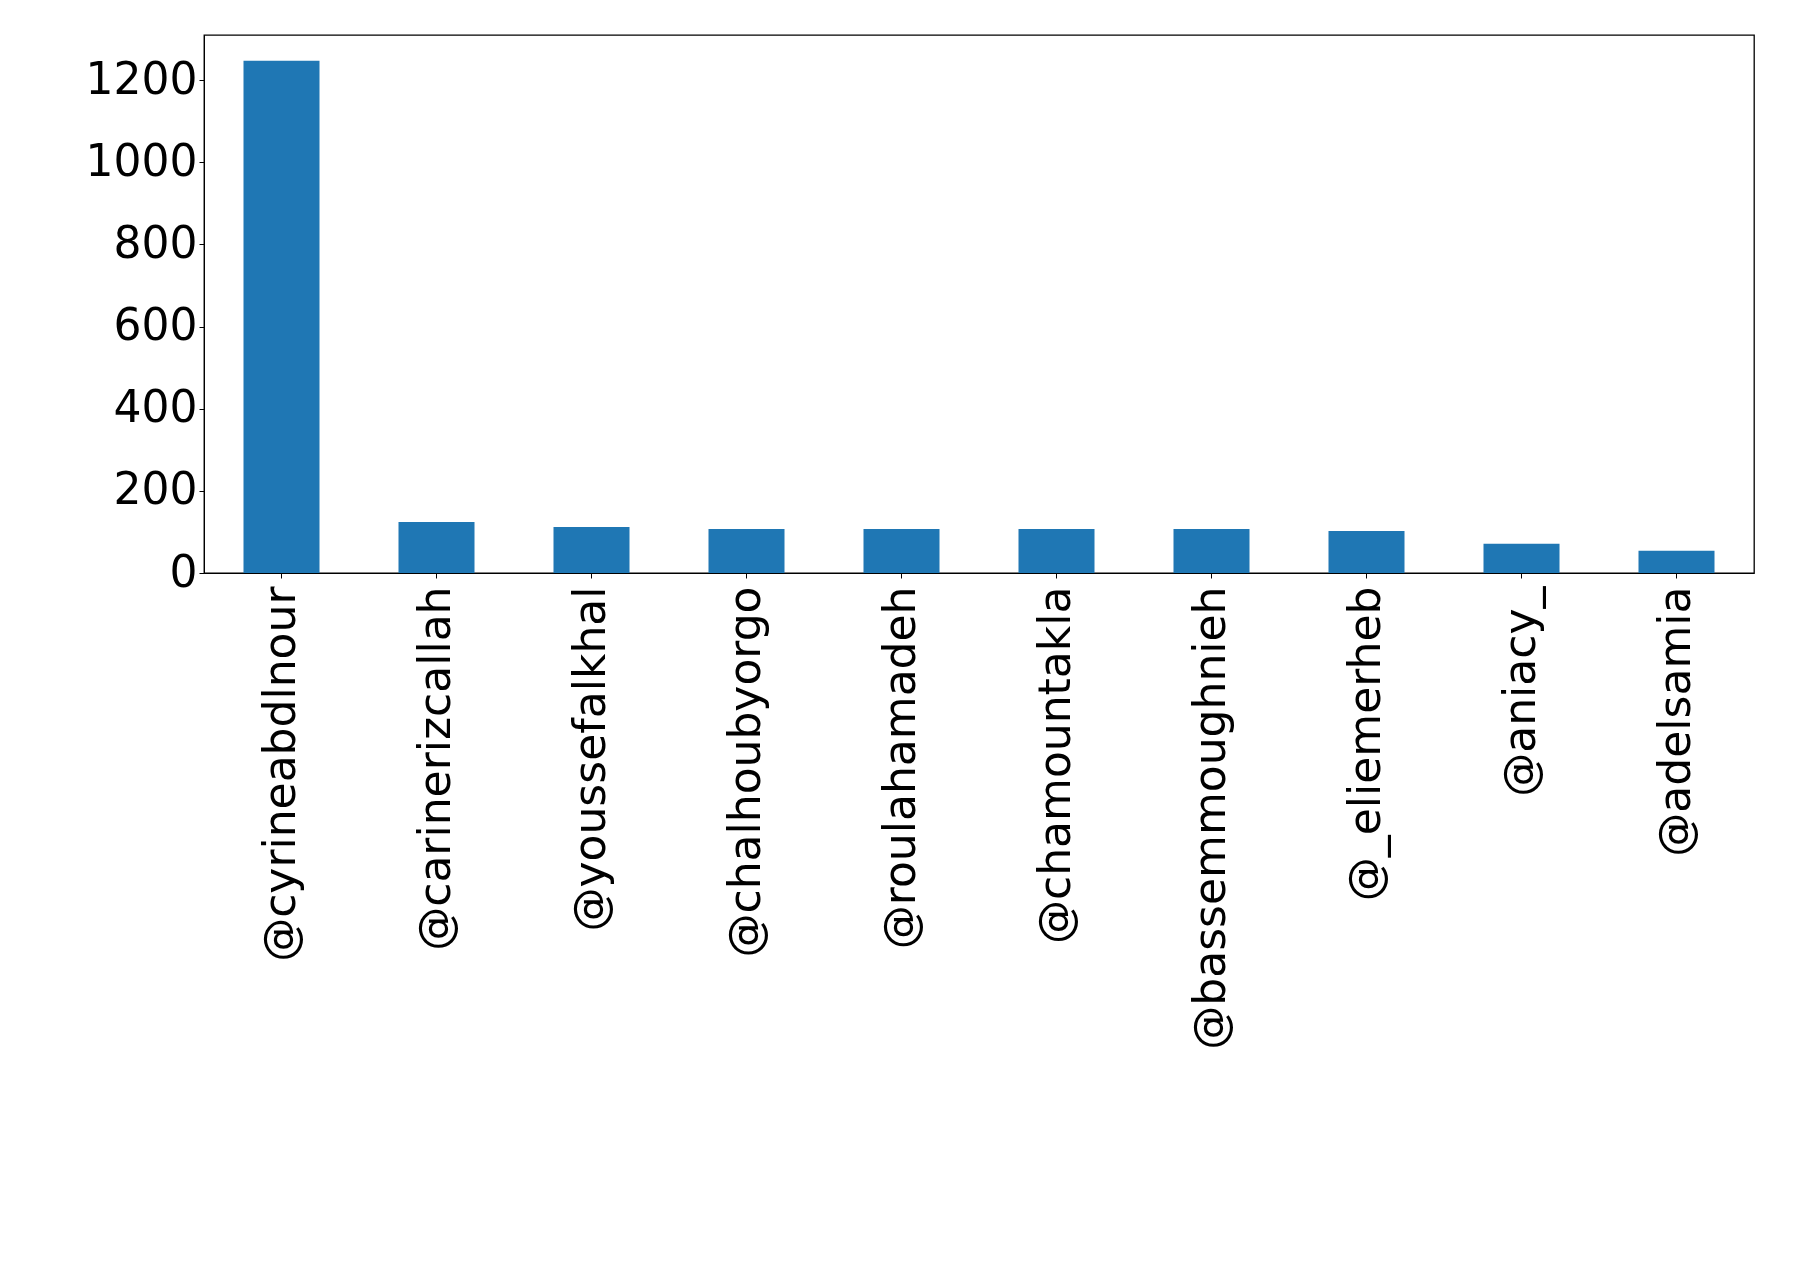 The image size is (1798, 1285). Describe the element at coordinates (1519, 691) in the screenshot. I see `x-tick-label: @aniacy_` at that location.